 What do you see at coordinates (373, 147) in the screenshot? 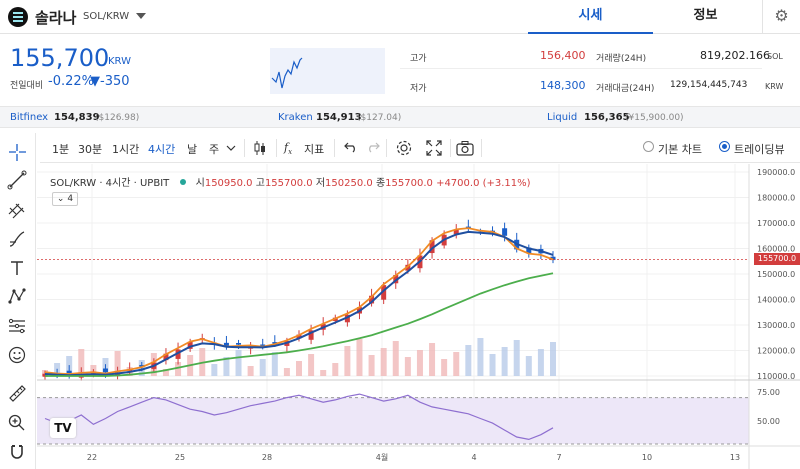
I see `redo-icon` at bounding box center [373, 147].